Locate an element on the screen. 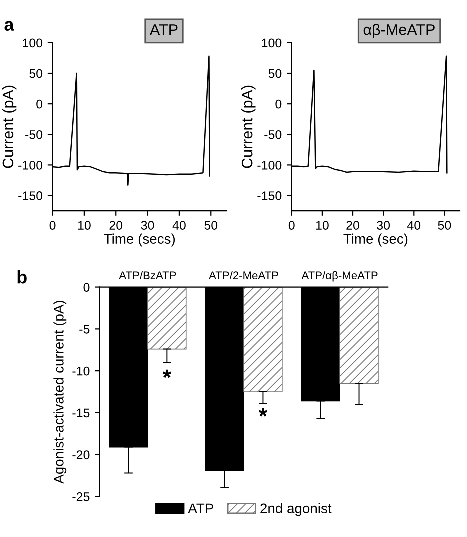 The height and width of the screenshot is (537, 467). y-tick-label: -10 is located at coordinates (81, 371).